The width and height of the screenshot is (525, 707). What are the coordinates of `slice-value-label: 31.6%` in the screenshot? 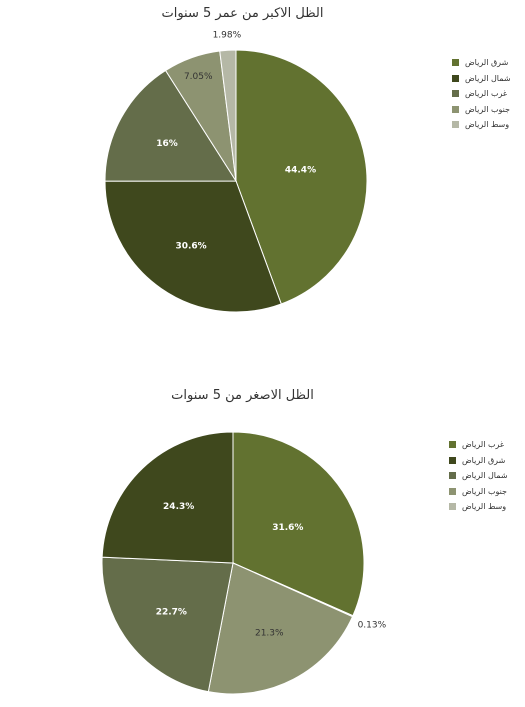 It's located at (287, 528).